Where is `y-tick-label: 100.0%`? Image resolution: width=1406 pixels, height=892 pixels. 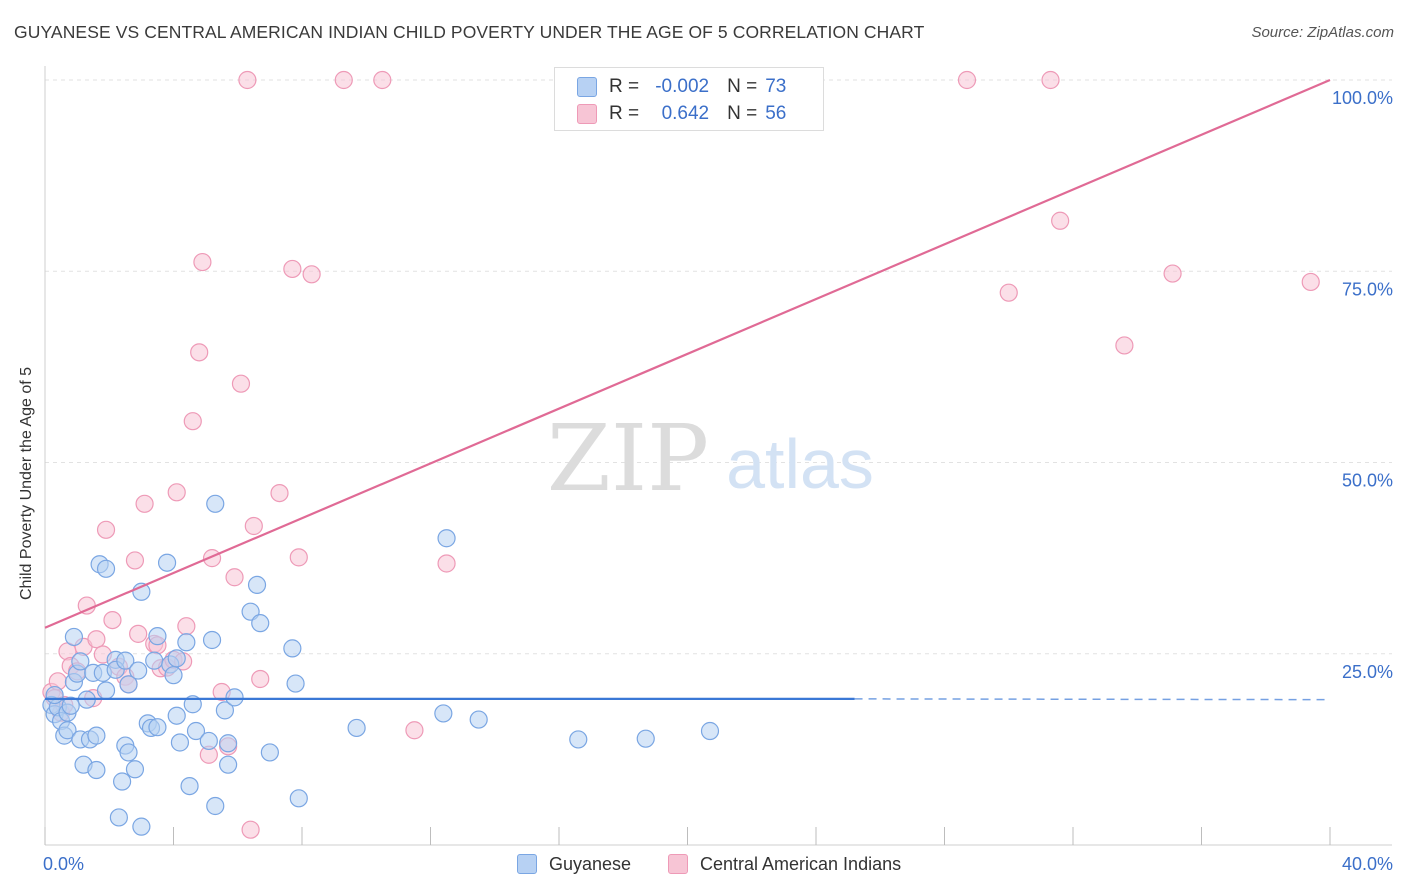
y-tick-label: 100.0% is located at coordinates (1362, 98).